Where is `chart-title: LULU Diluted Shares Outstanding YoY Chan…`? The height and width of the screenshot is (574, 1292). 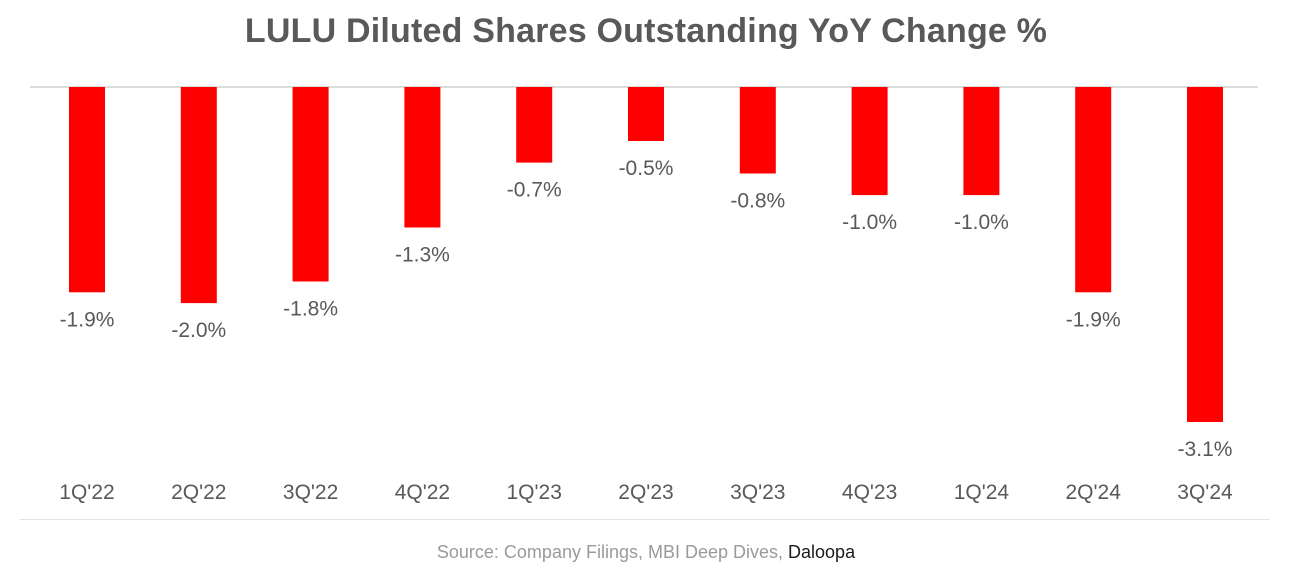
chart-title: LULU Diluted Shares Outstanding YoY Chan… is located at coordinates (646, 31).